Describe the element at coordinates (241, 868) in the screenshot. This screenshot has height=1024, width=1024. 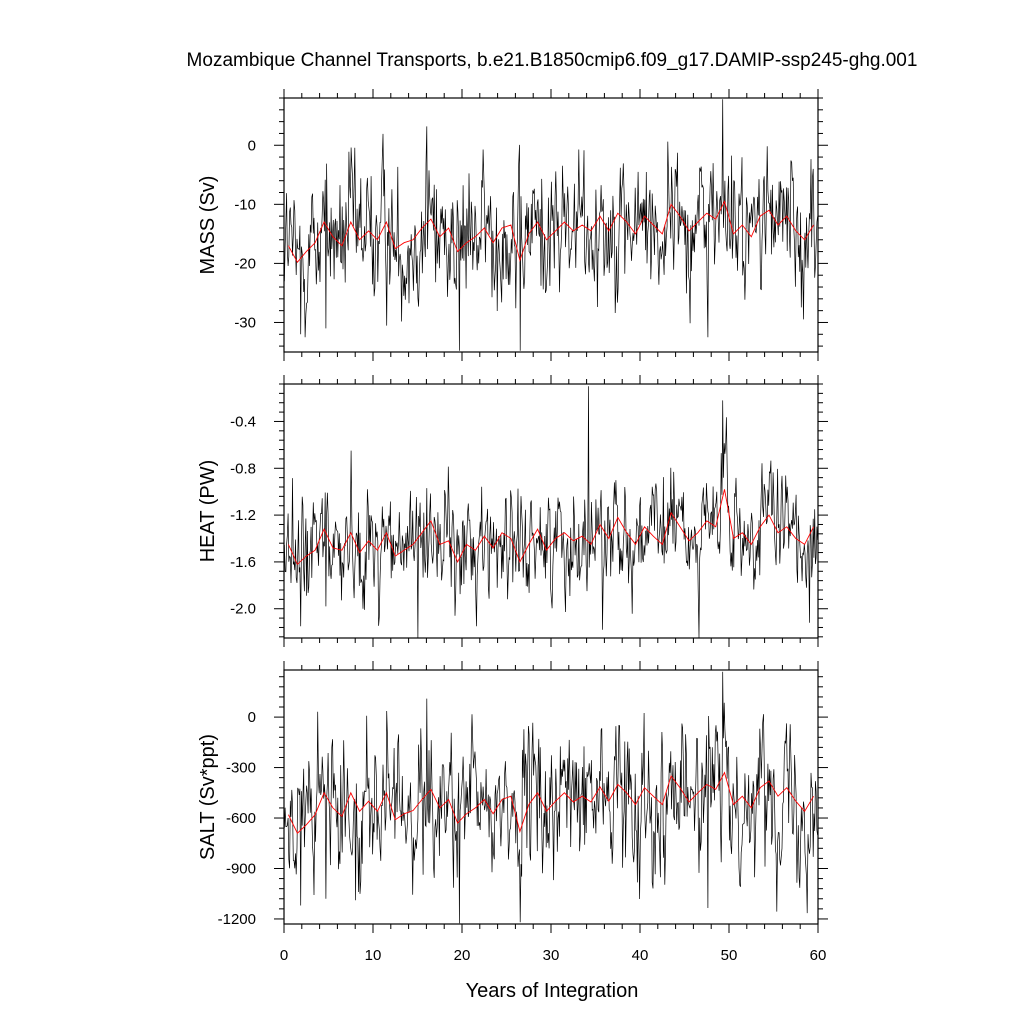
I see `y-tick-label: -900` at that location.